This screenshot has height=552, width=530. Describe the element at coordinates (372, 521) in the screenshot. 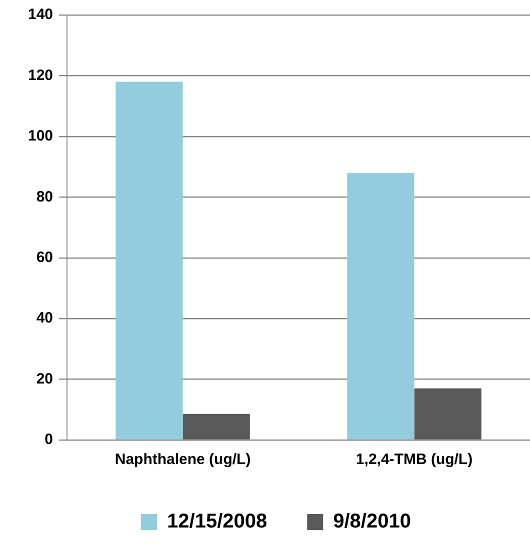

I see `legend-label: 9/8/2010` at that location.